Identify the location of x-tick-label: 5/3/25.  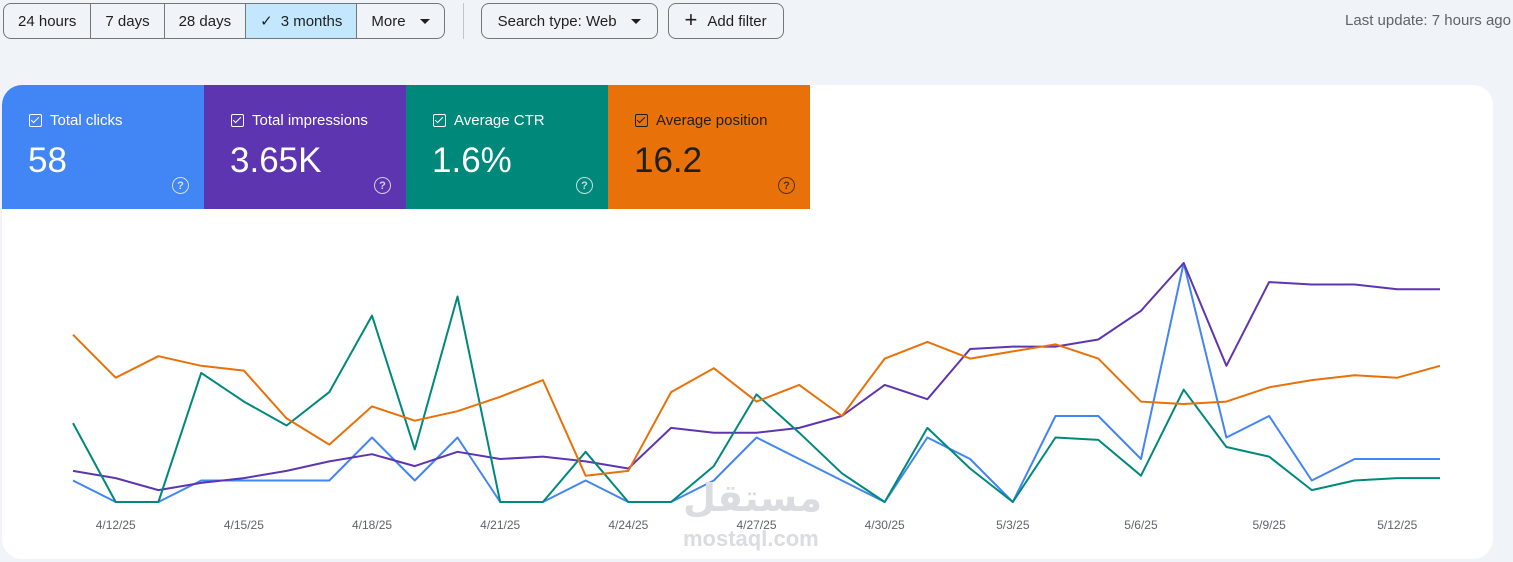
(1013, 525).